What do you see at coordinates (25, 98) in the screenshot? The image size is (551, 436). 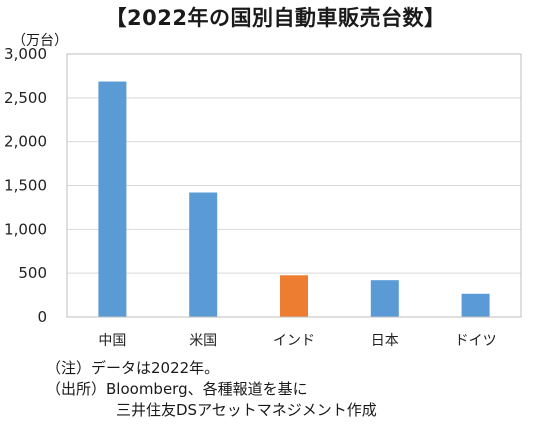 I see `y-tick-label: 2,500` at bounding box center [25, 98].